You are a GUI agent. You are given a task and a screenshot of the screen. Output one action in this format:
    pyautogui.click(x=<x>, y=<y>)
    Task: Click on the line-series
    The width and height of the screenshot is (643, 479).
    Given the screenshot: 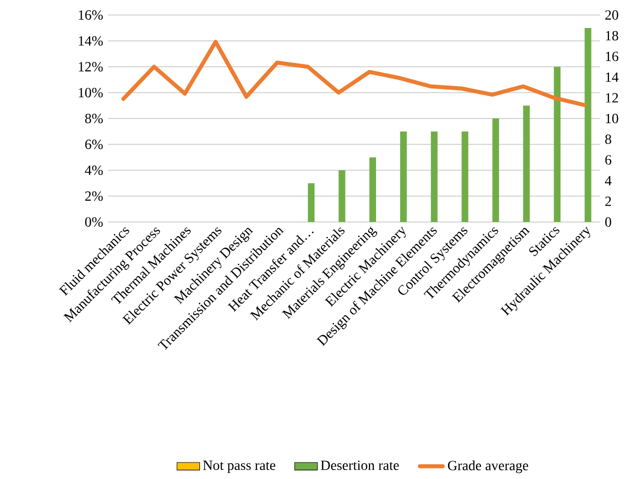 What is the action you would take?
    pyautogui.click(x=354, y=74)
    